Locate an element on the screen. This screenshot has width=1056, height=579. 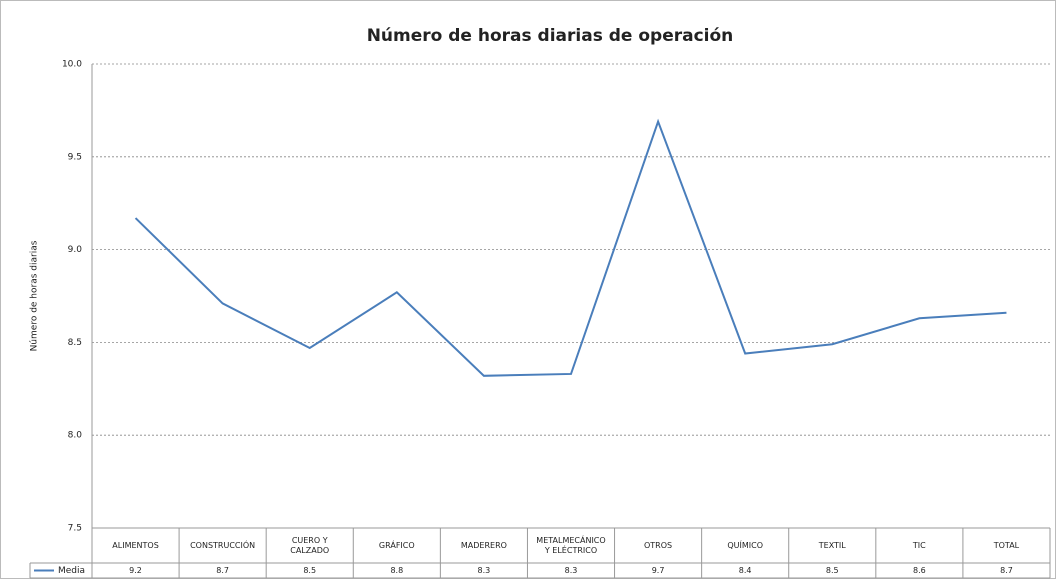
x-tick-label: TEXTIL is located at coordinates (832, 545).